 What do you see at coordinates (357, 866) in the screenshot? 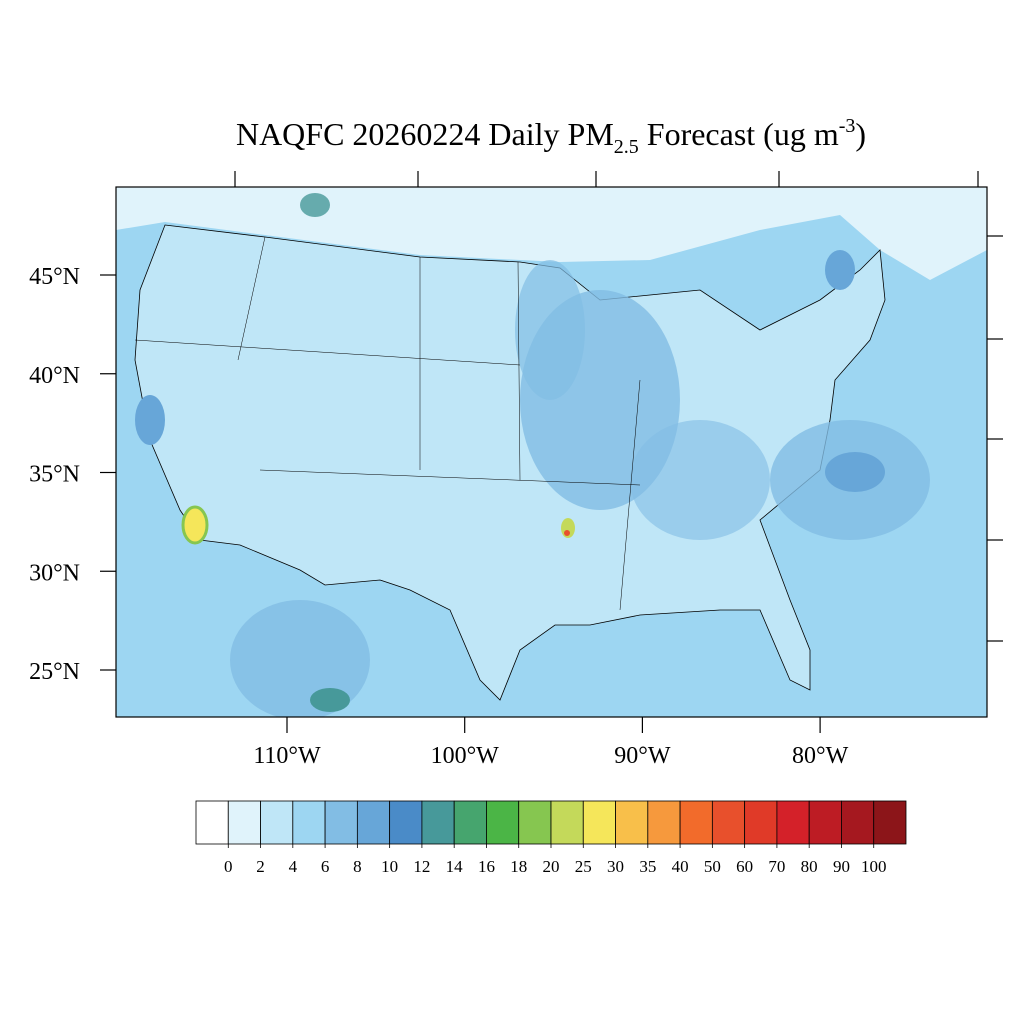
I see `colorbar-label: 8` at bounding box center [357, 866].